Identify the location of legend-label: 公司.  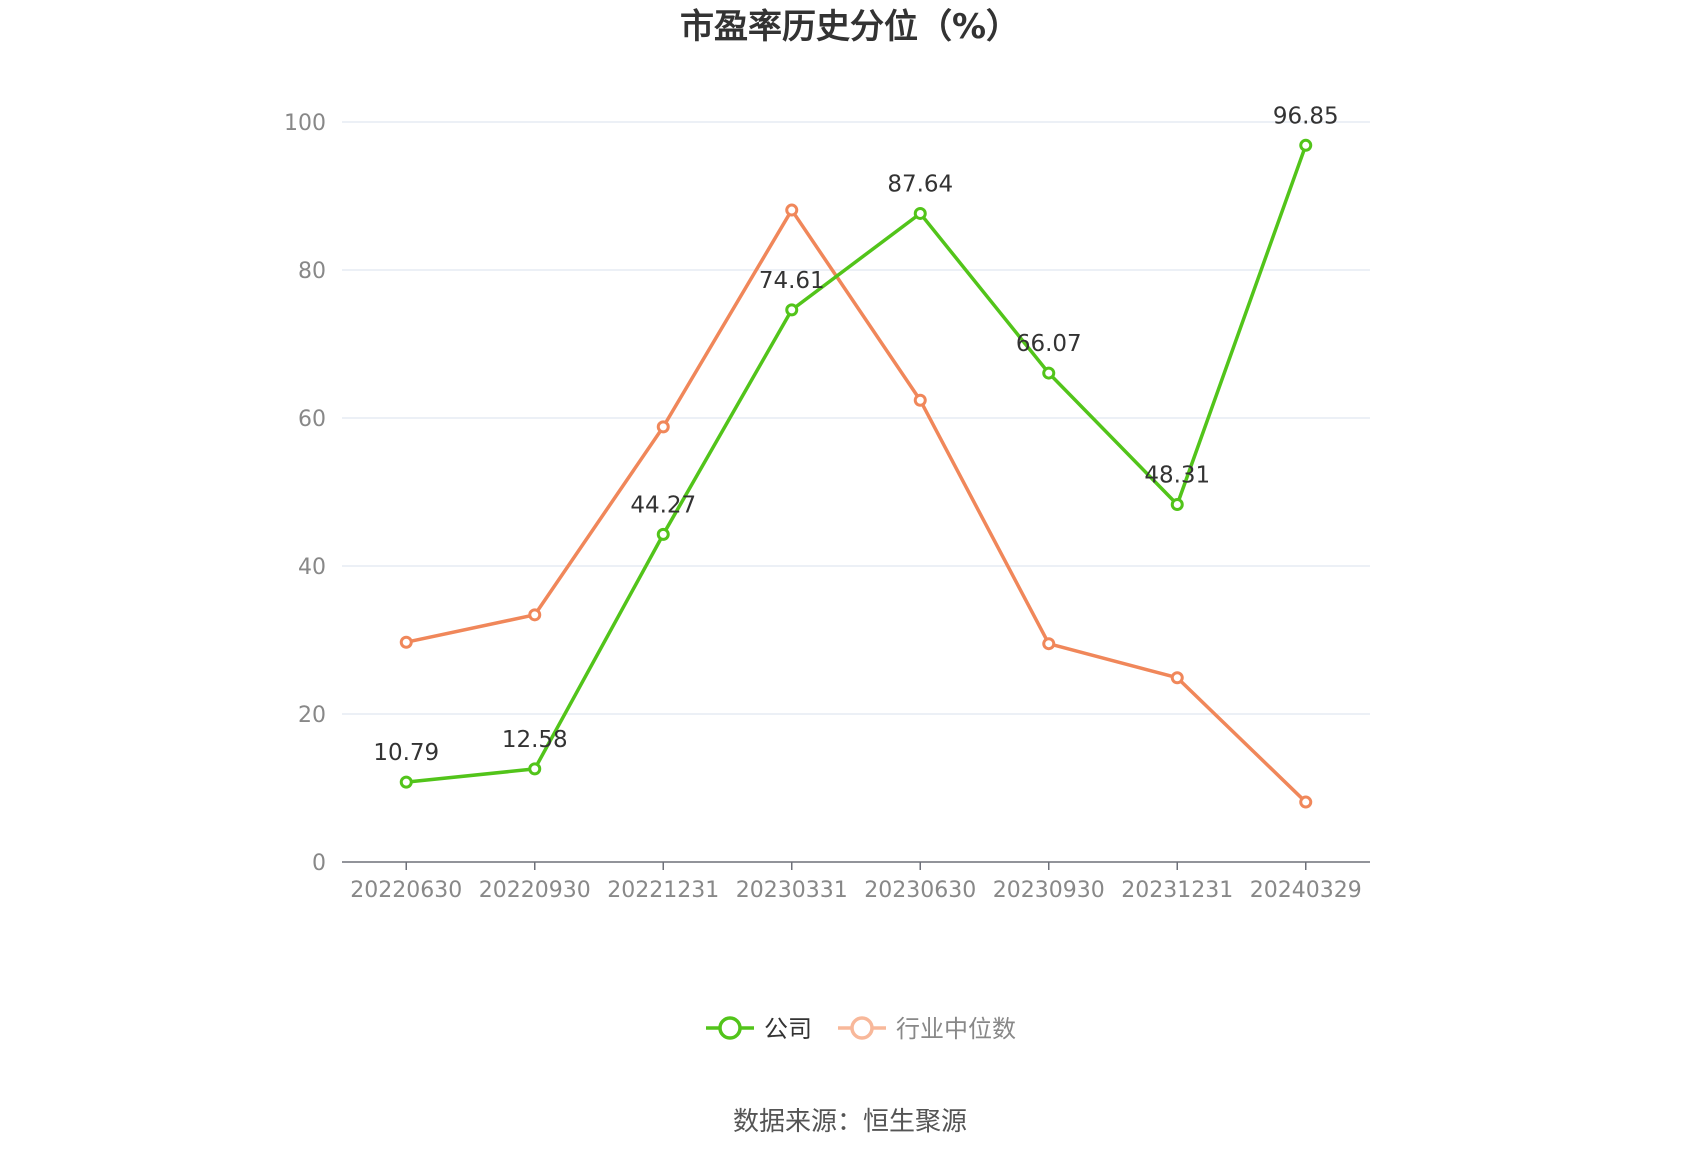
(788, 1029).